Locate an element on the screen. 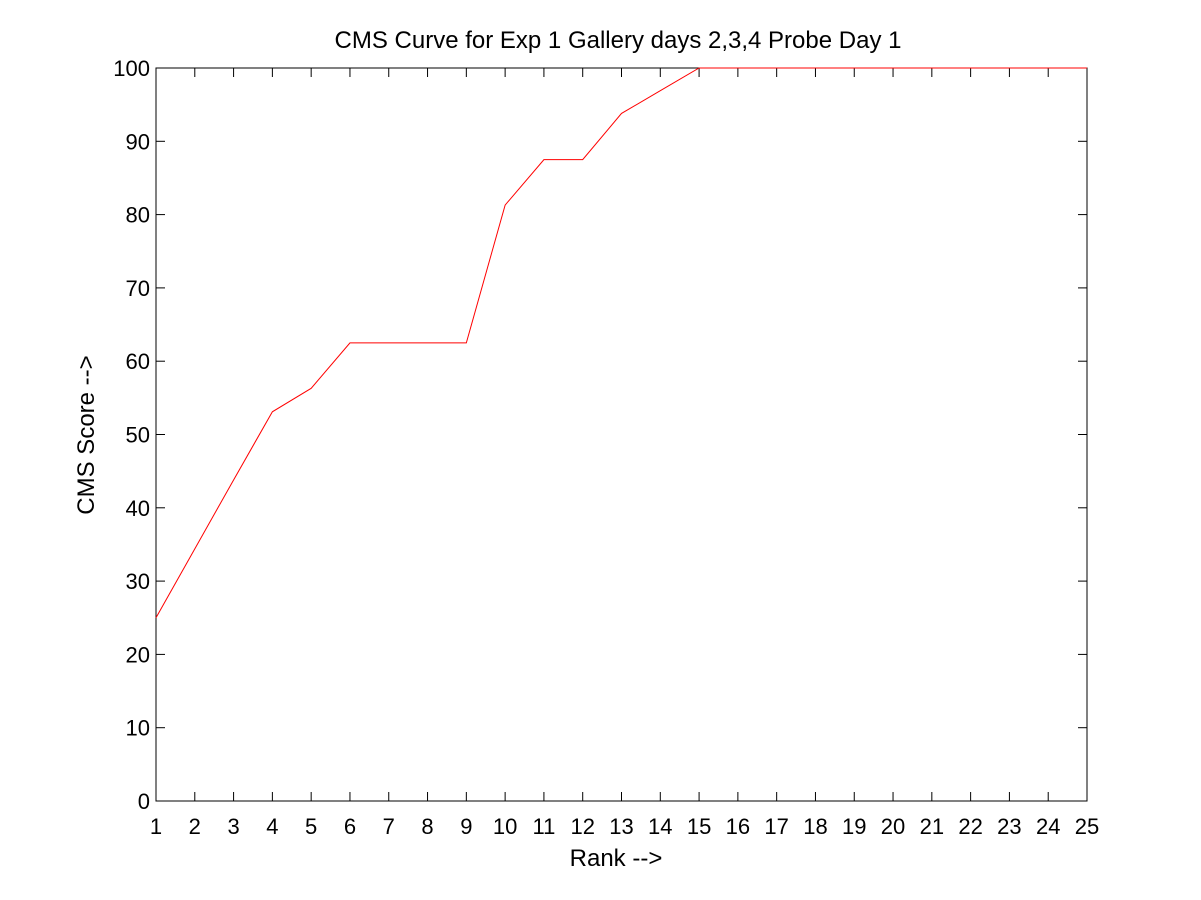  x-tick-label: 22 is located at coordinates (970, 826).